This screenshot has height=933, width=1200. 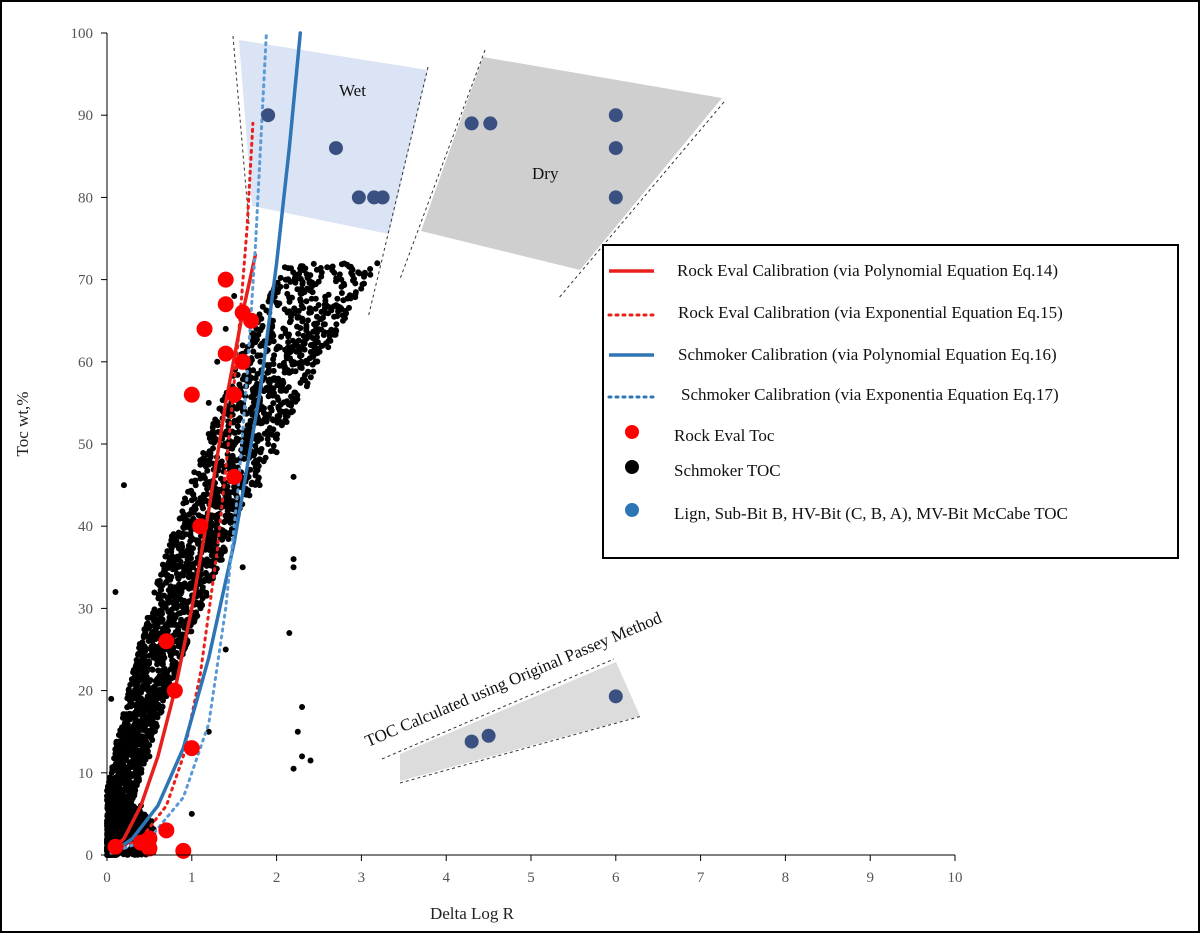 I want to click on y-tick-label: 70, so click(x=85, y=281).